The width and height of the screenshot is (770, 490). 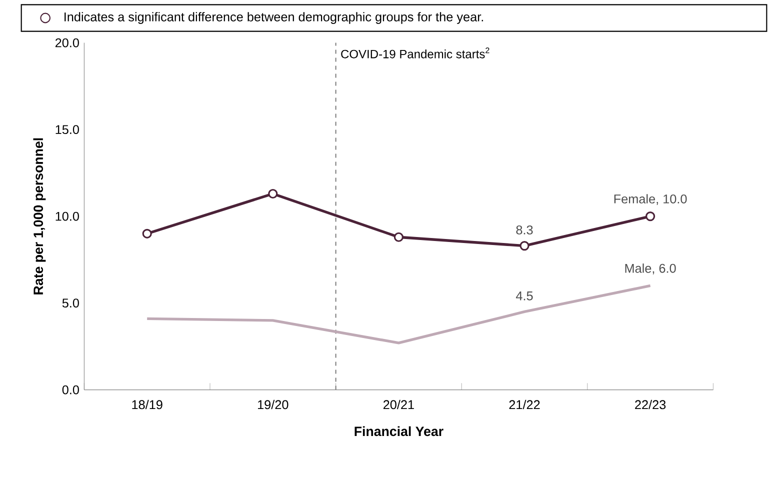 I want to click on data-label: 4.5, so click(x=524, y=296).